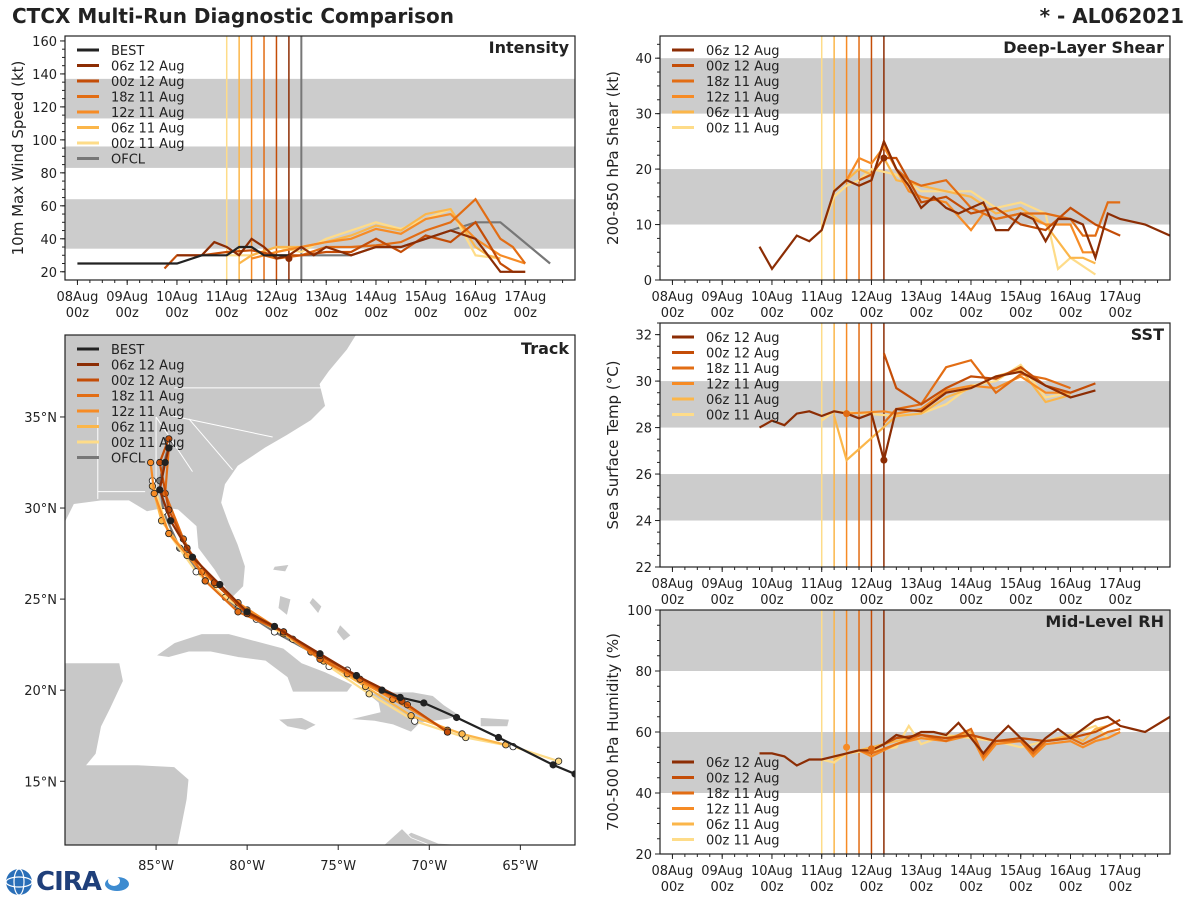  What do you see at coordinates (871, 871) in the screenshot?
I see `rh-xtick-label: 12Aug` at bounding box center [871, 871].